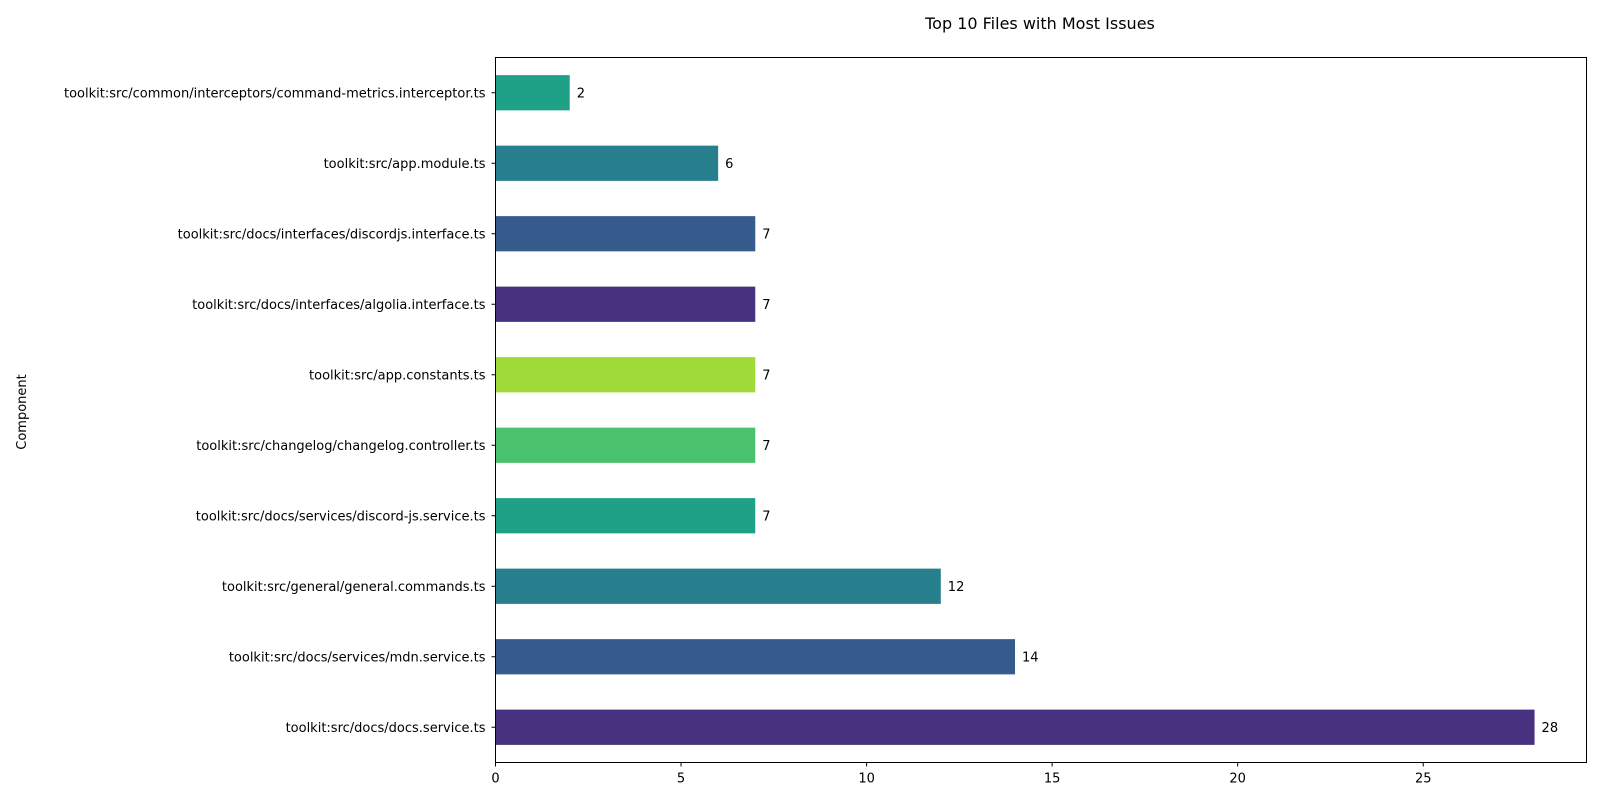 The image size is (1600, 804). I want to click on y-tick-label: toolkit:src/app.module.ts, so click(405, 164).